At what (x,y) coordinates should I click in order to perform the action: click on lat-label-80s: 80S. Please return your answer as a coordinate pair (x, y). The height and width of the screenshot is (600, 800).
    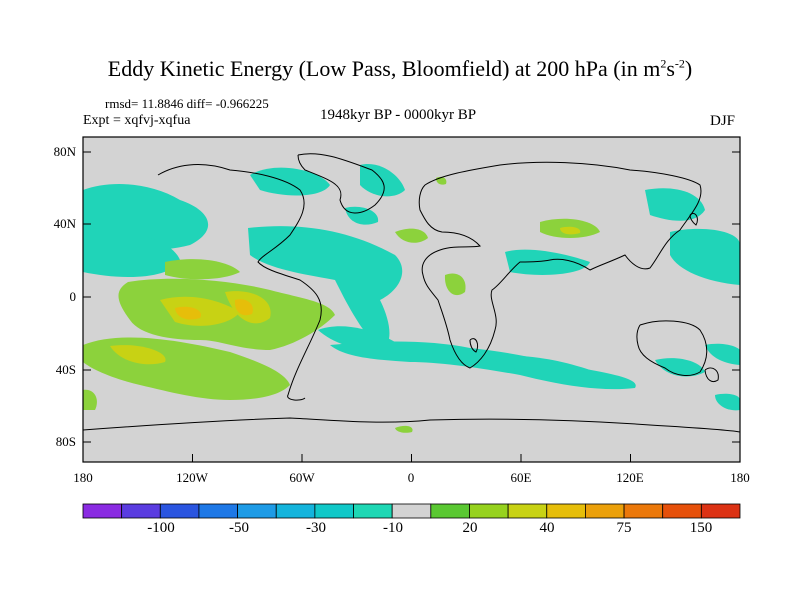
    Looking at the image, I should click on (65, 441).